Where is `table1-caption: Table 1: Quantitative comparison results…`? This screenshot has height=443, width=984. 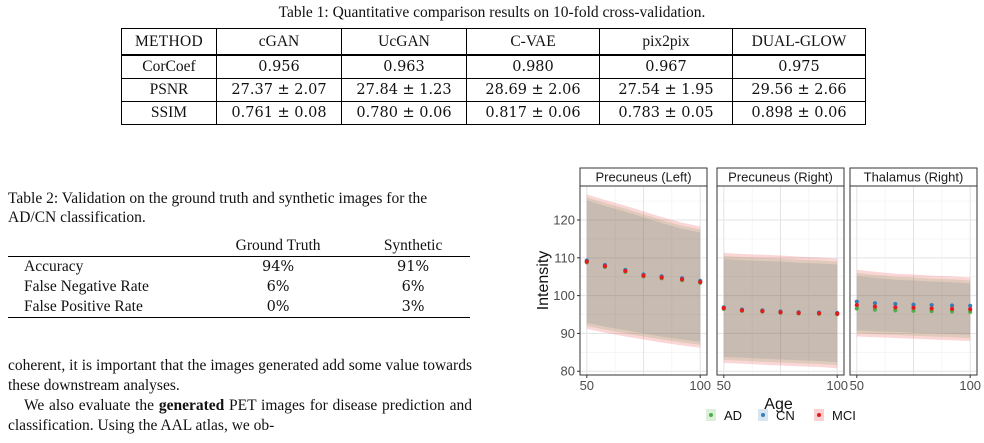
table1-caption: Table 1: Quantitative comparison results… is located at coordinates (492, 12).